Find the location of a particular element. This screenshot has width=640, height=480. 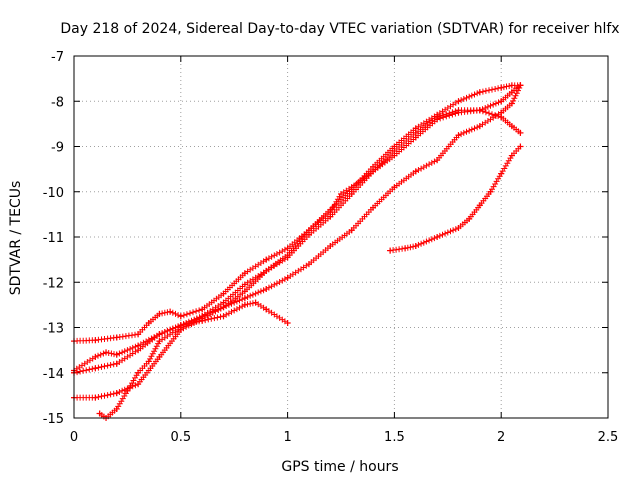

x-tick-label: 0.5 is located at coordinates (180, 437).